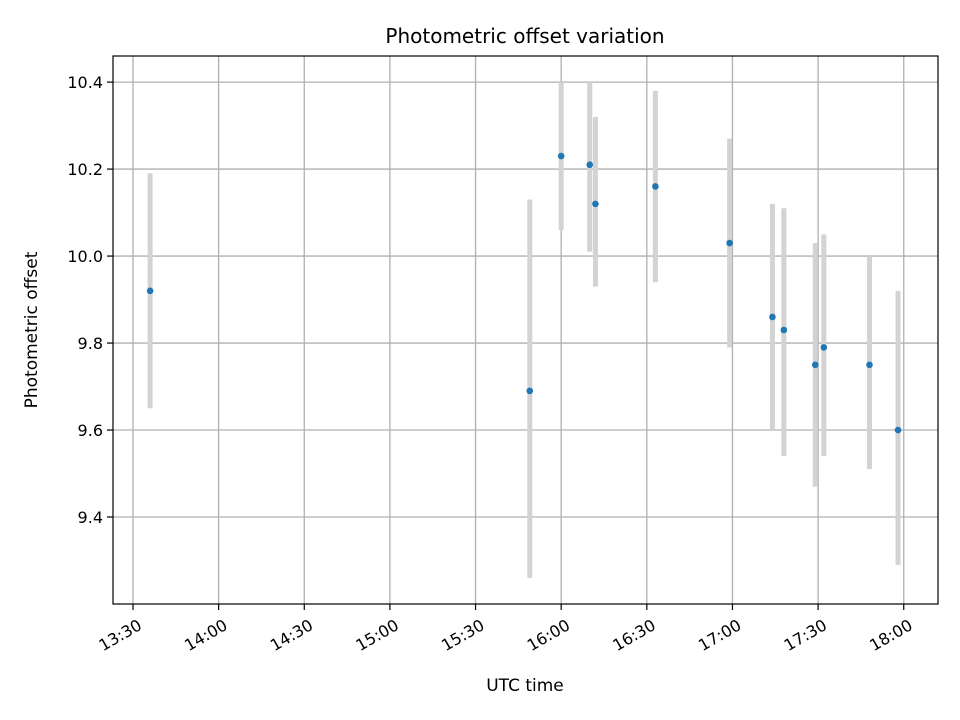 This screenshot has width=960, height=720. I want to click on y-tick-label: 9.4, so click(90, 517).